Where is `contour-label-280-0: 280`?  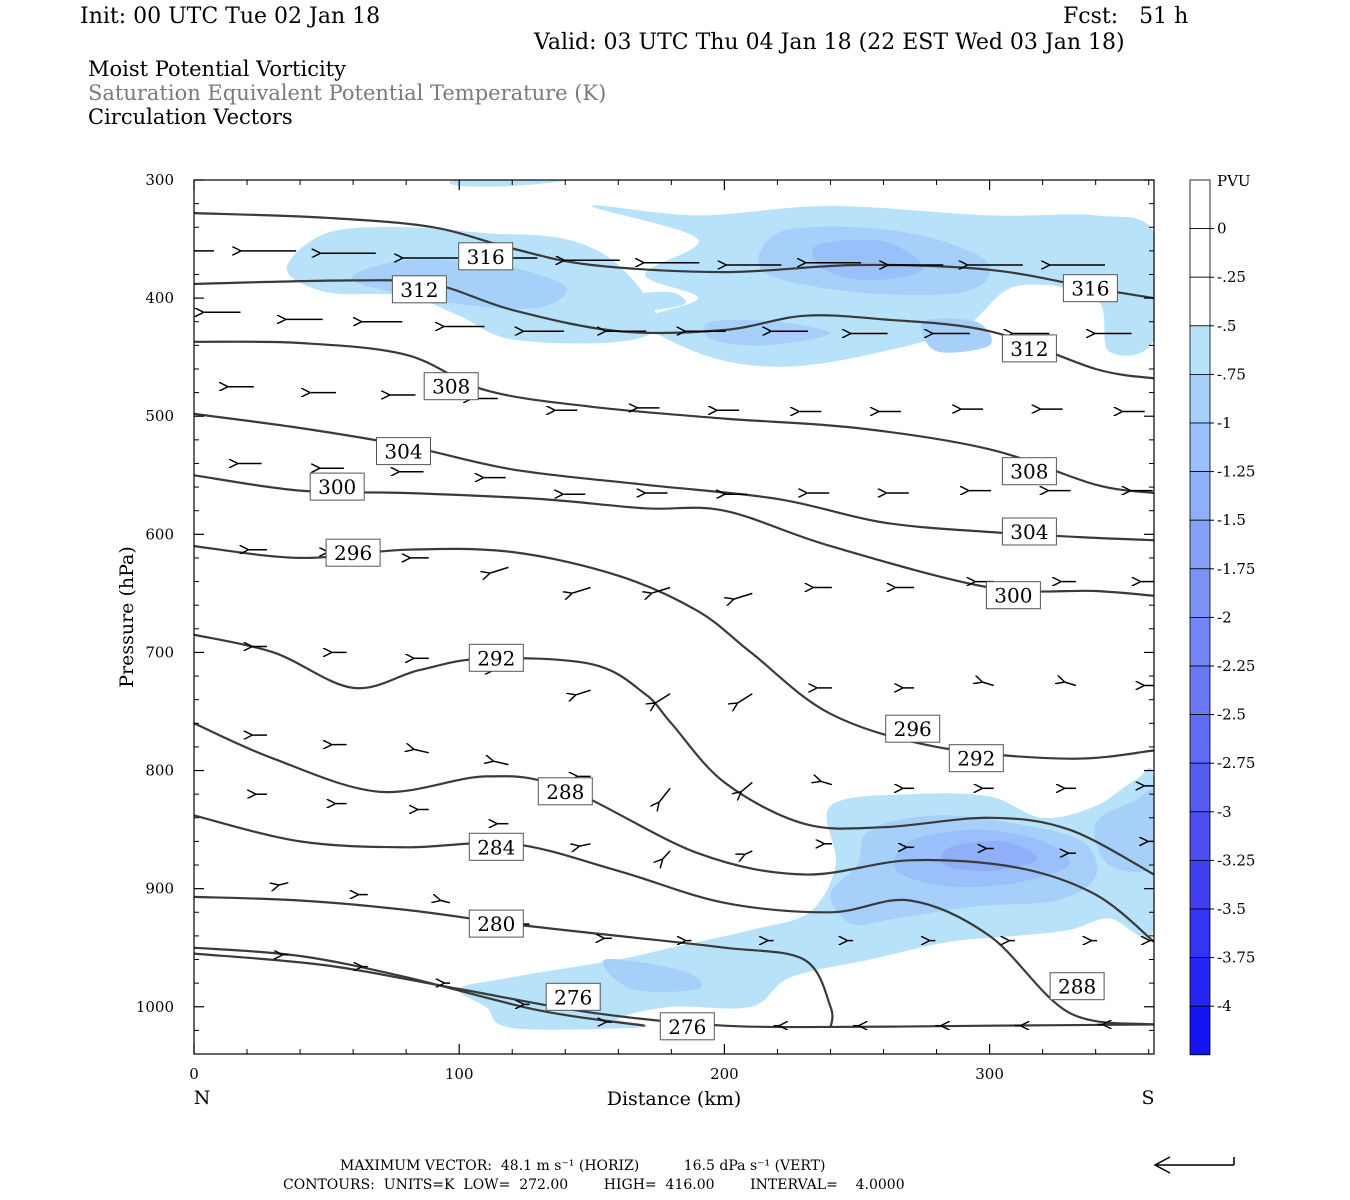
contour-label-280-0: 280 is located at coordinates (496, 923).